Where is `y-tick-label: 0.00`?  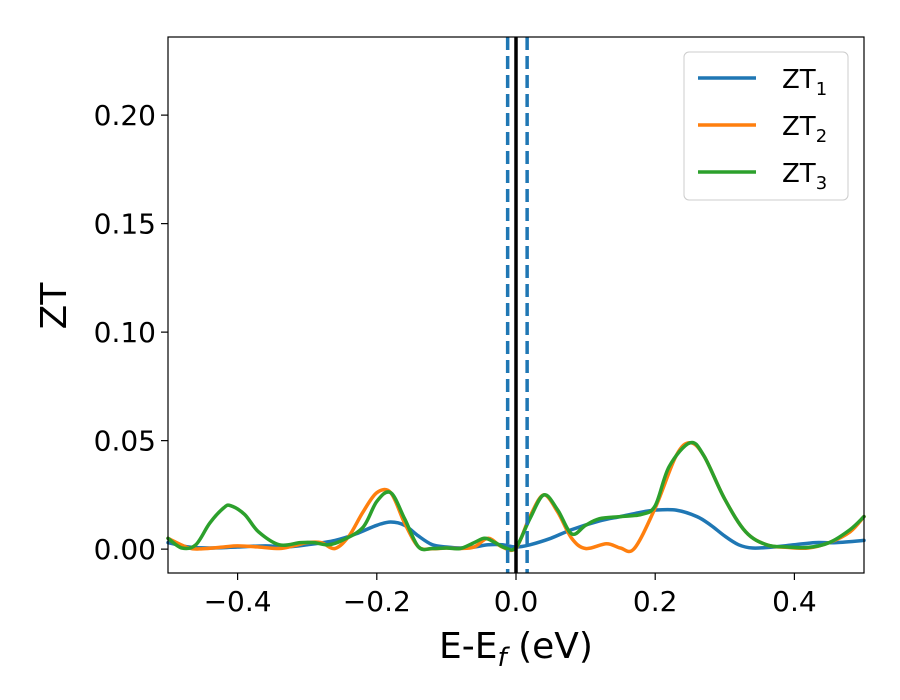
y-tick-label: 0.00 is located at coordinates (125, 549).